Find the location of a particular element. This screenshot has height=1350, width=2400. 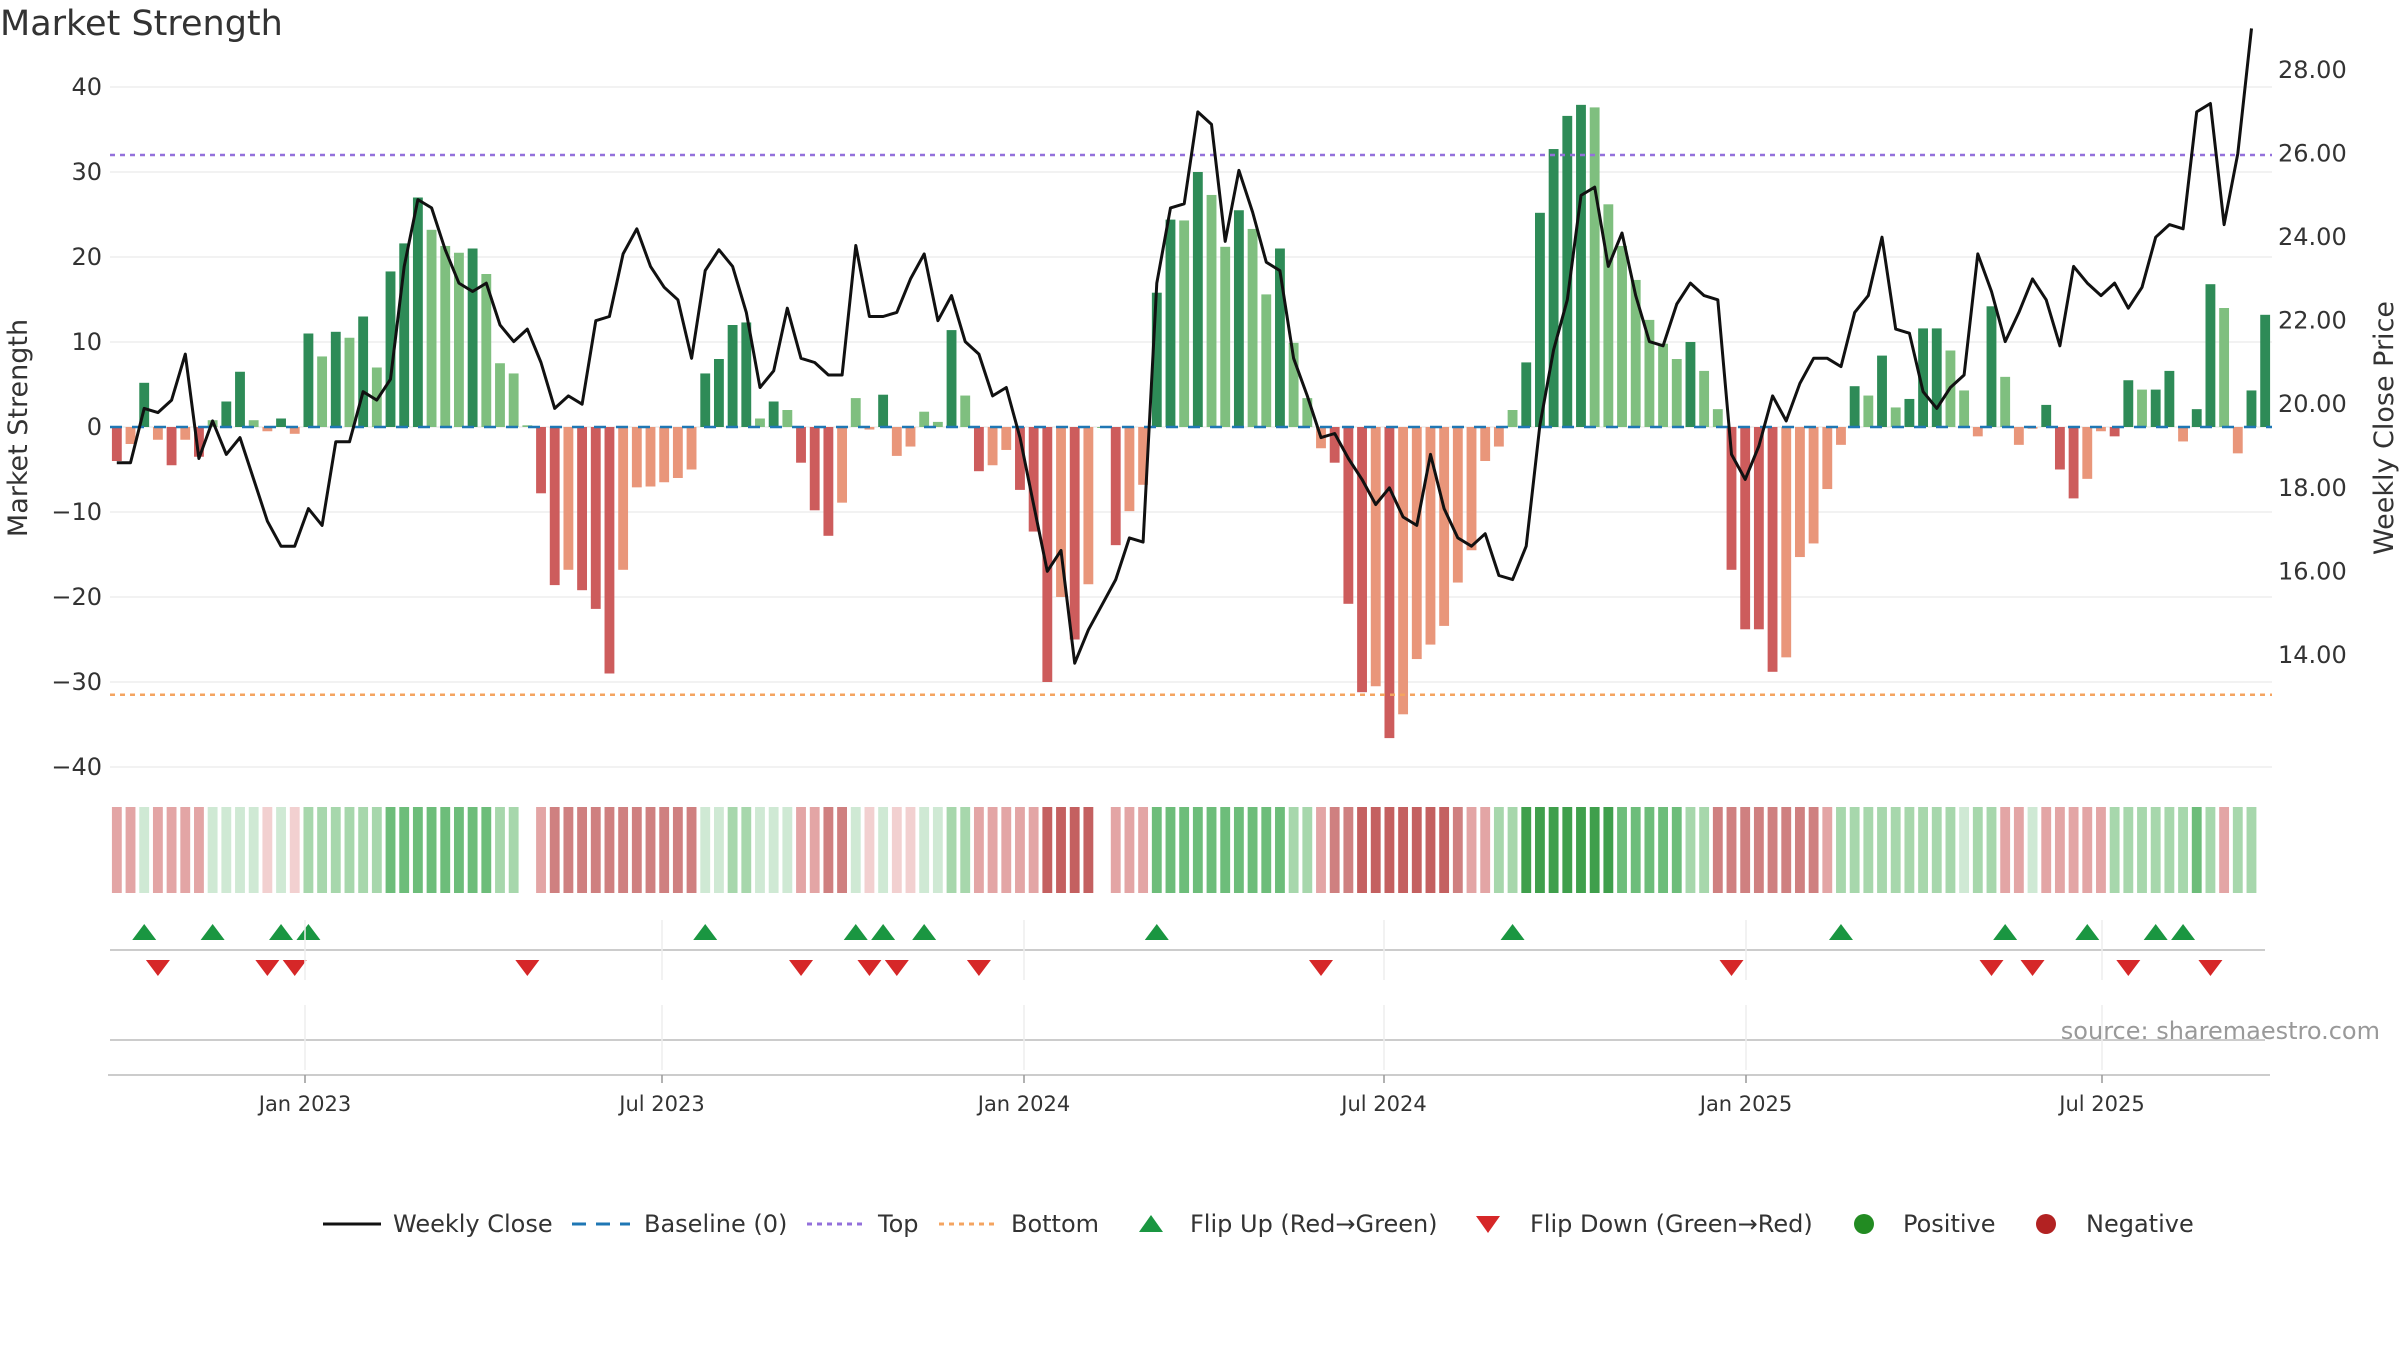

chart-title: Market Strength is located at coordinates (141, 24).